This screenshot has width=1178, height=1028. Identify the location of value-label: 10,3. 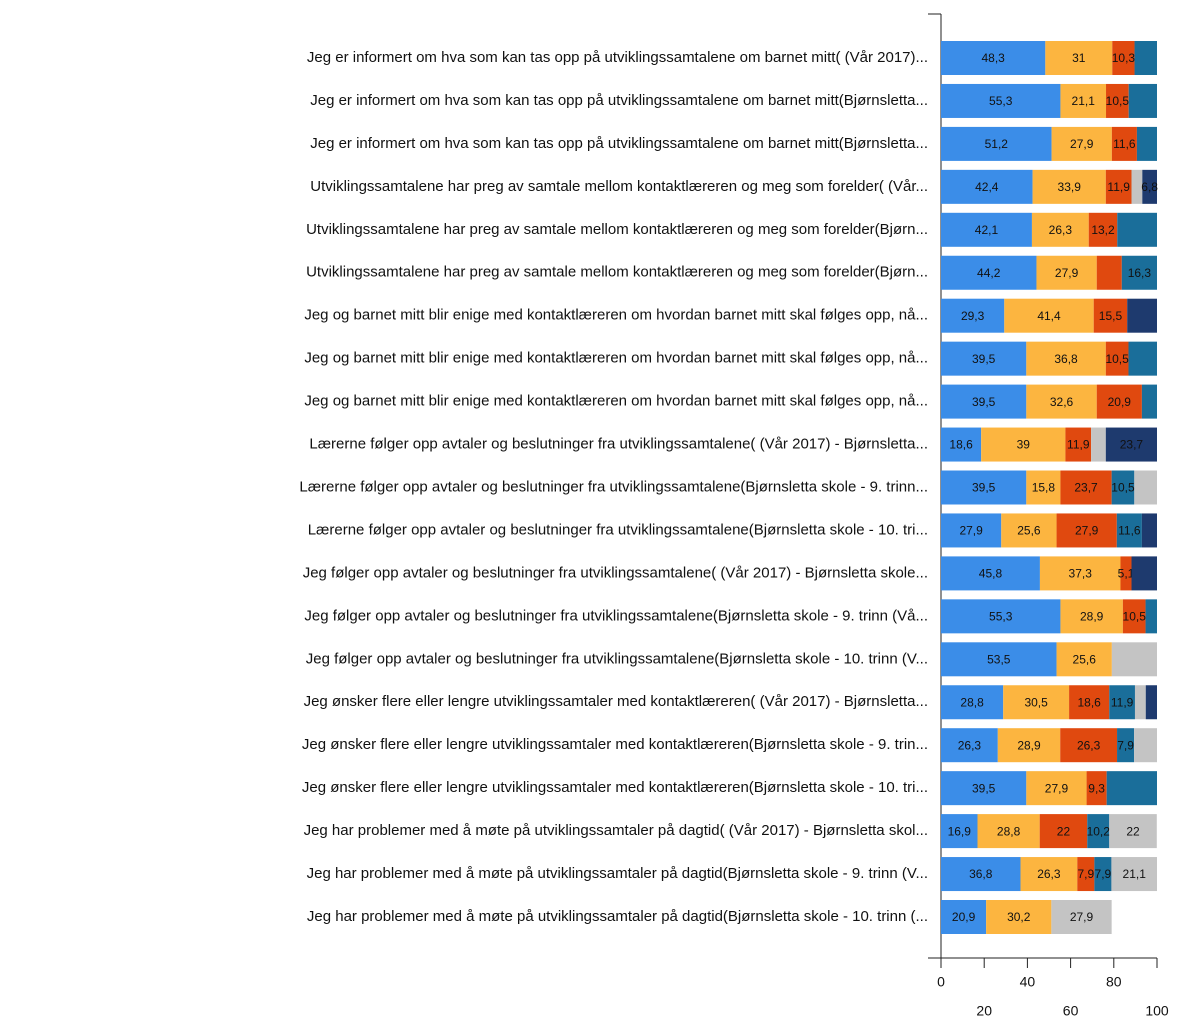
(1124, 58).